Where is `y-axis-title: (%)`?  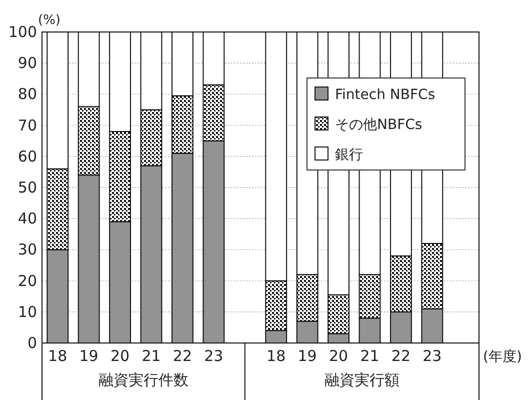 y-axis-title: (%) is located at coordinates (49, 20).